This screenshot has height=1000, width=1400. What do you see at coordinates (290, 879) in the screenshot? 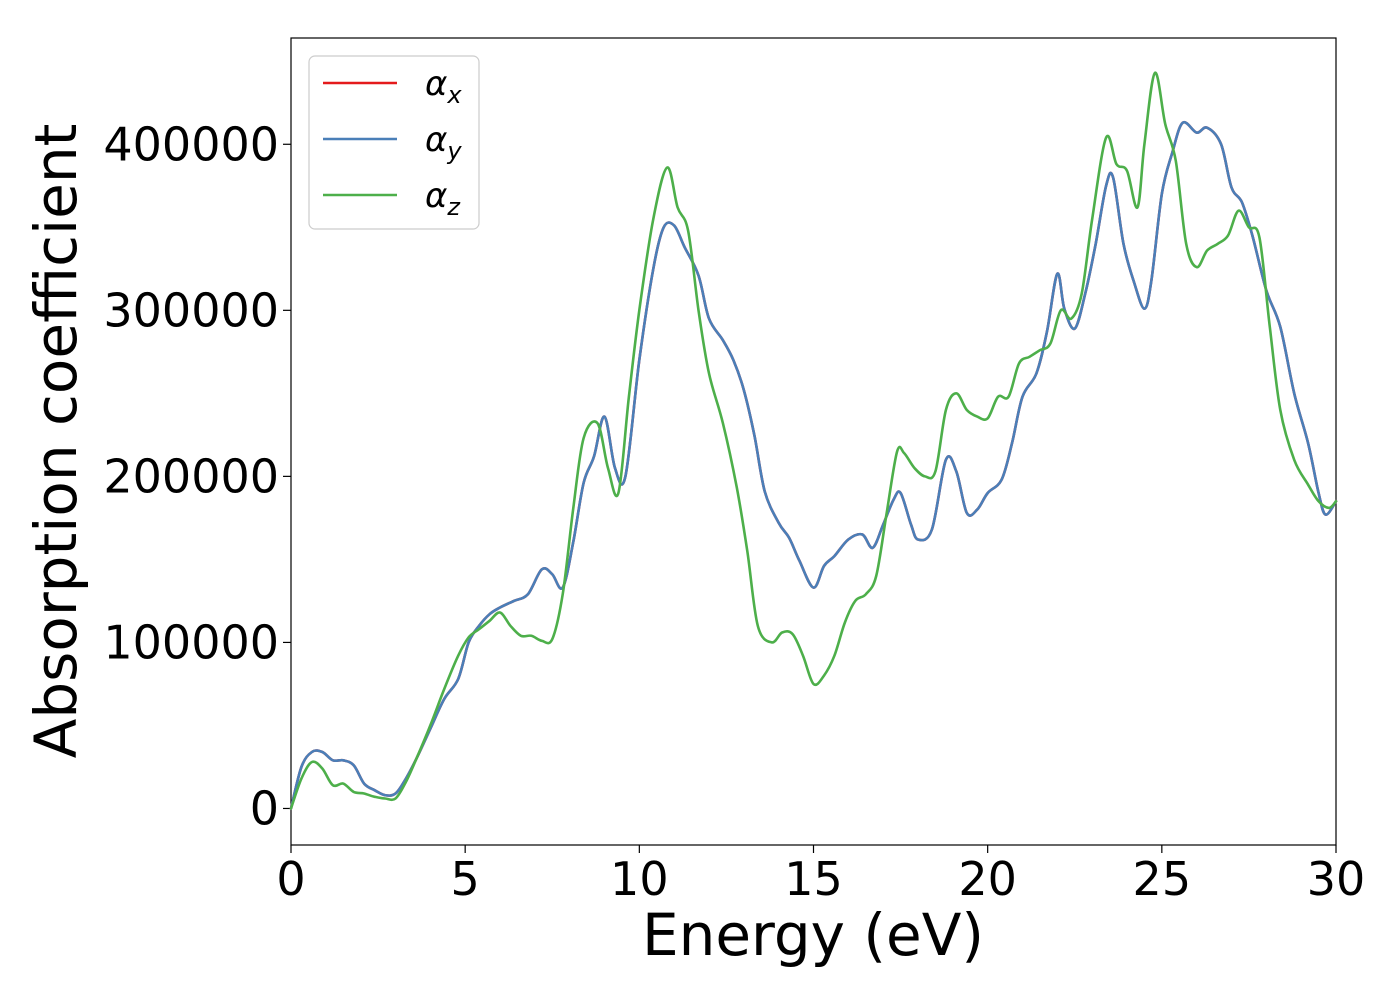
I see `x-tick-label: 0` at bounding box center [290, 879].